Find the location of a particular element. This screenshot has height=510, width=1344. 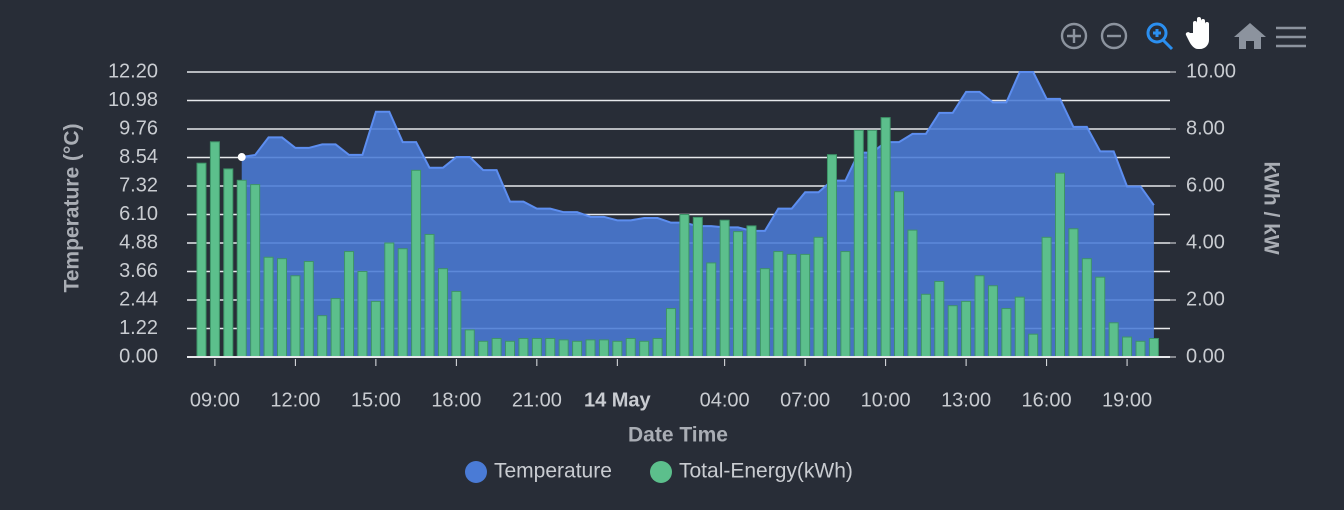

y2-tick-label: 6.00 is located at coordinates (1205, 185).